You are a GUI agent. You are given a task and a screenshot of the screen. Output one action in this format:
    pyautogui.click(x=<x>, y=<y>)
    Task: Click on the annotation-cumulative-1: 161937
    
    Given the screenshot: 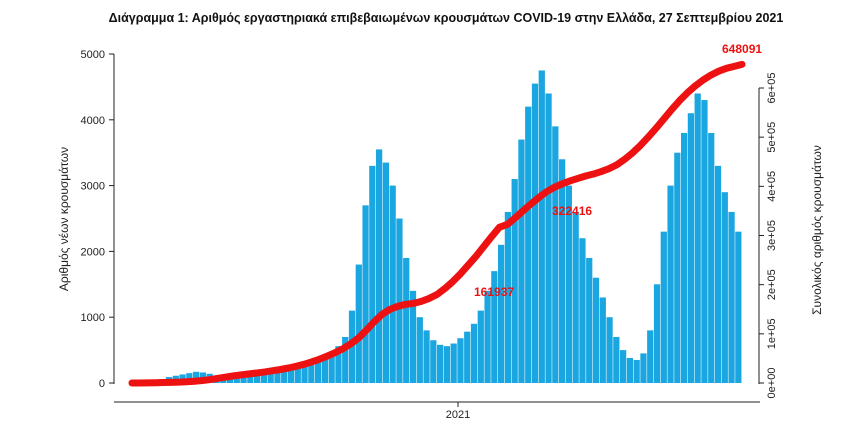 What is the action you would take?
    pyautogui.click(x=494, y=292)
    